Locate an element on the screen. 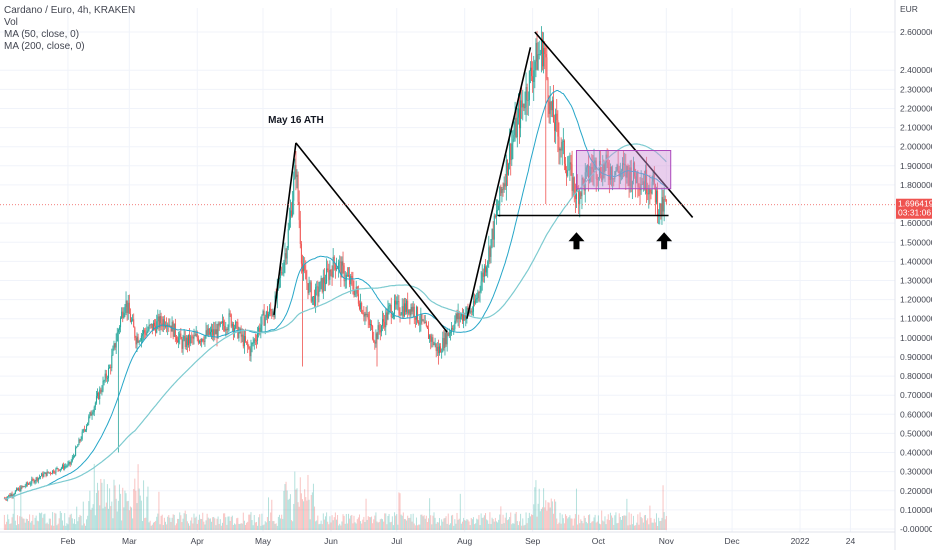 The image size is (932, 550). x-tick-label: Mar is located at coordinates (129, 541).